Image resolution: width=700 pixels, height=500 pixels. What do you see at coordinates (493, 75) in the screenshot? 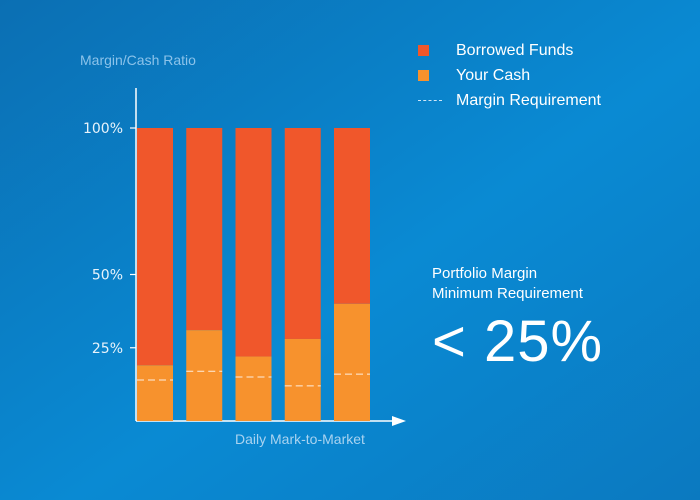
I see `legend-label-cash: Your Cash` at bounding box center [493, 75].